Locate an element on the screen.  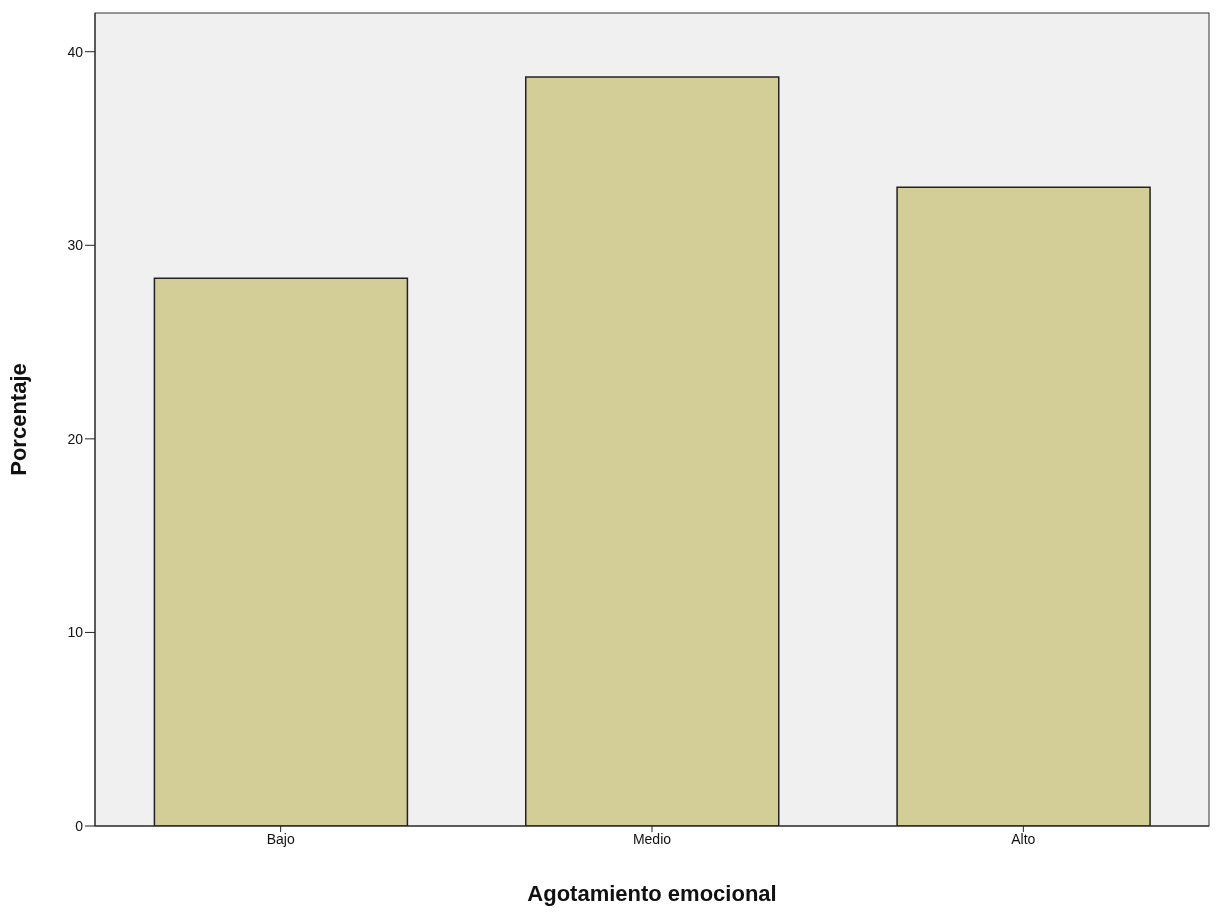
y-tick-label: 20 is located at coordinates (75, 438).